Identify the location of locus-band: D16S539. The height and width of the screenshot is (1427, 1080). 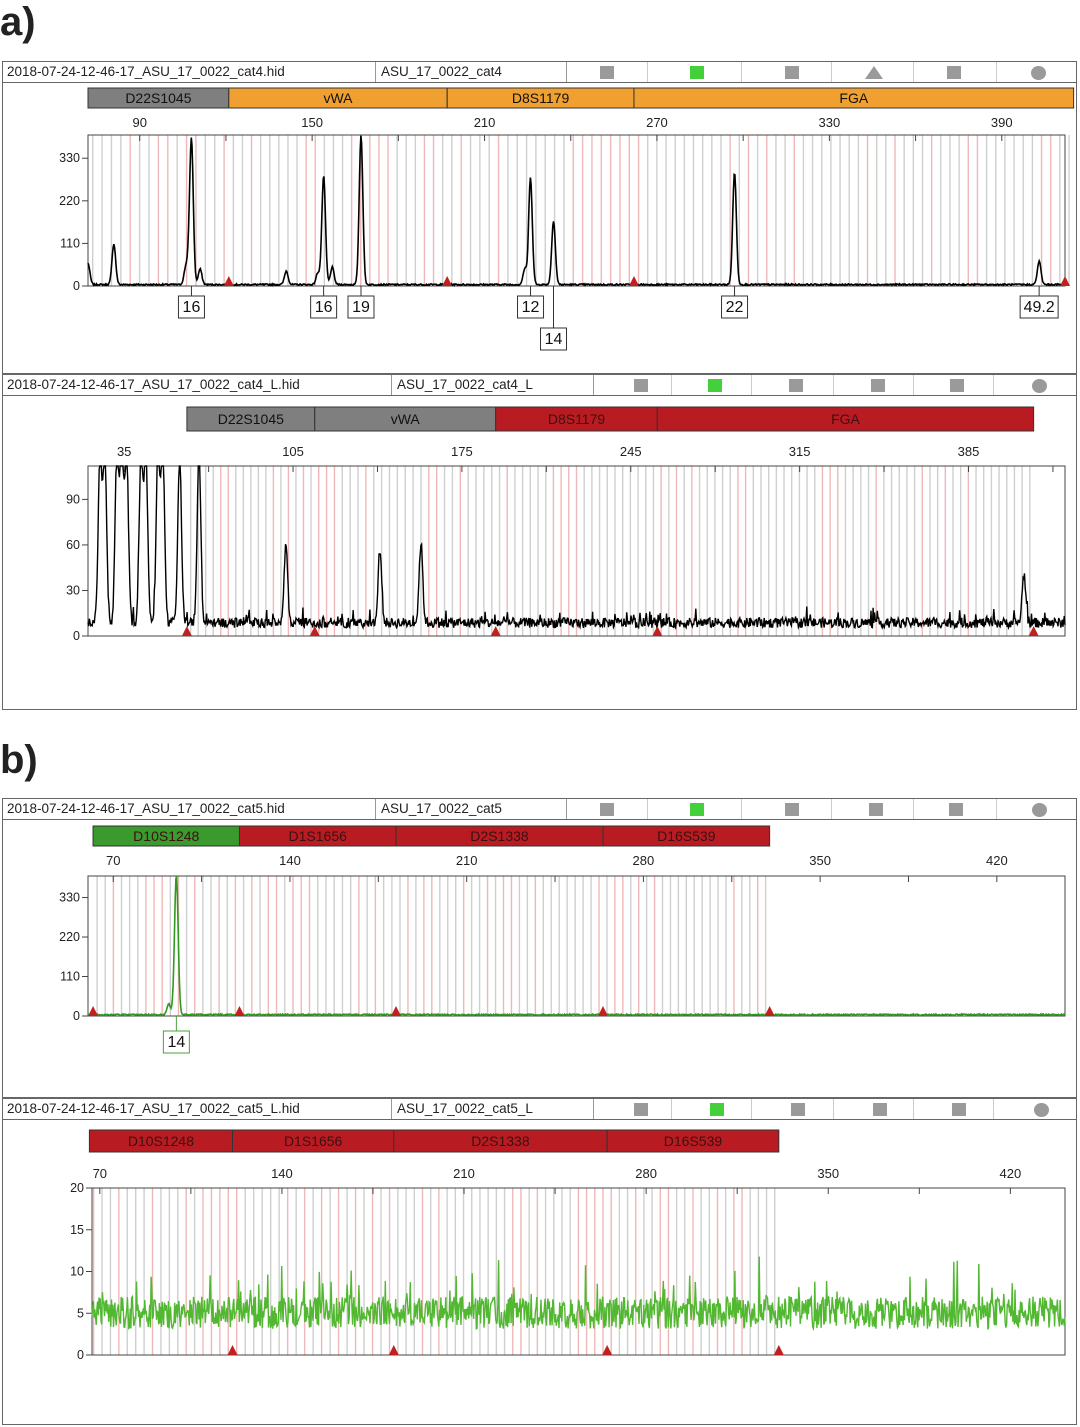
(693, 1141).